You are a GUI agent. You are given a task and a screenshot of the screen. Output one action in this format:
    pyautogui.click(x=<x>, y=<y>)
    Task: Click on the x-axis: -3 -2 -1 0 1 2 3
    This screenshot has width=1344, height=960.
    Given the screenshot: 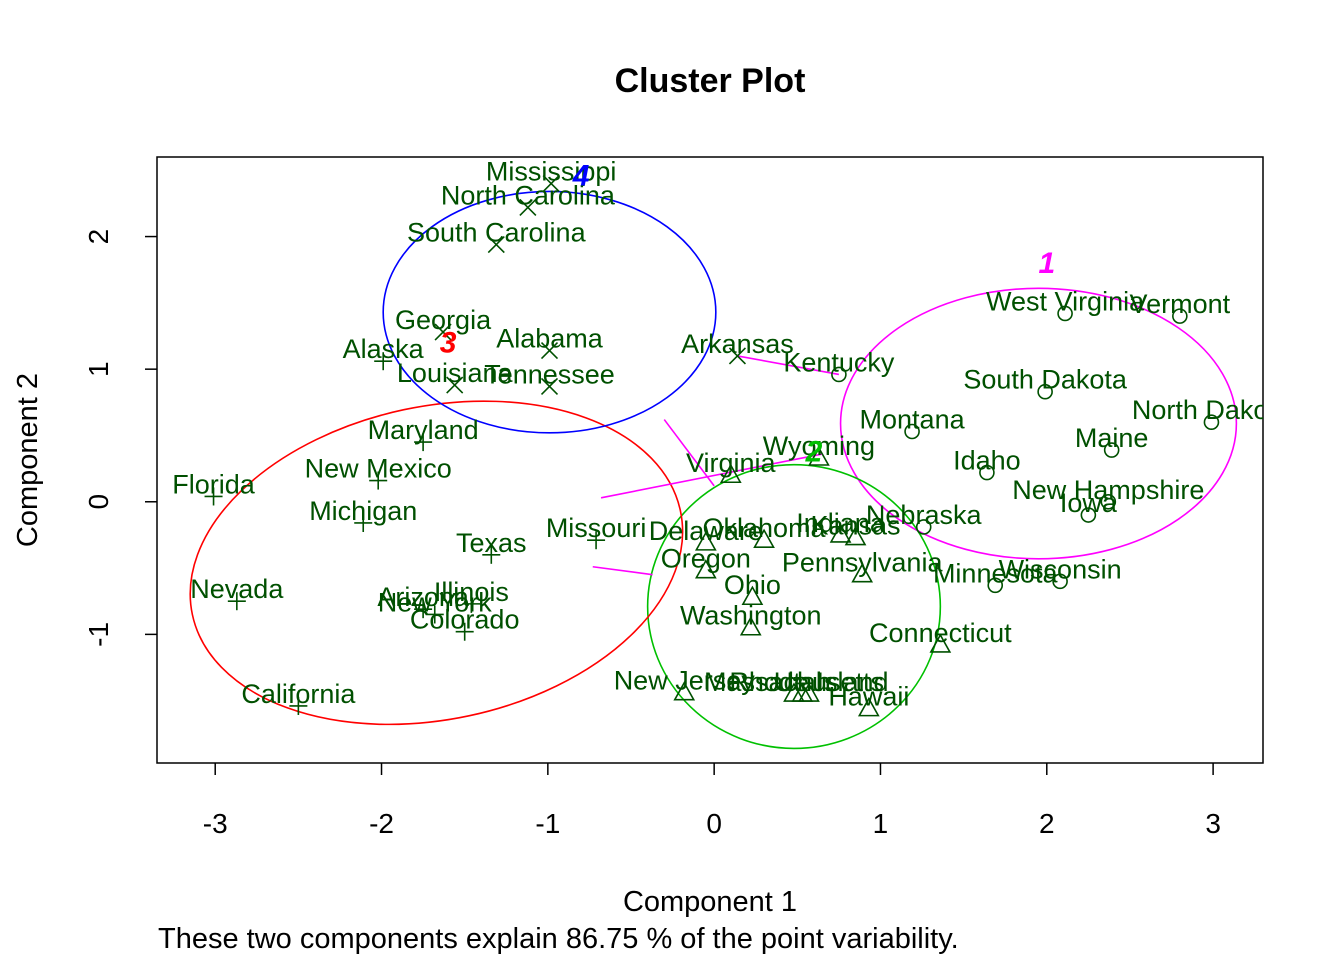 What is the action you would take?
    pyautogui.click(x=712, y=801)
    